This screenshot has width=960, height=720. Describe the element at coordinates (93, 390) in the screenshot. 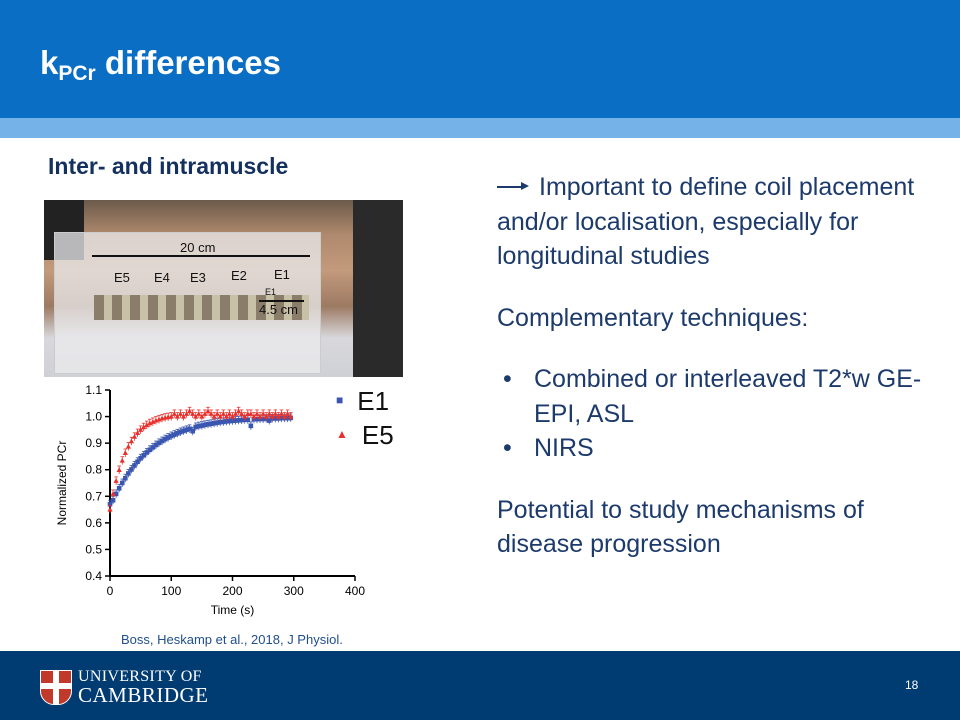

I see `y-tick-label: 1.1` at that location.